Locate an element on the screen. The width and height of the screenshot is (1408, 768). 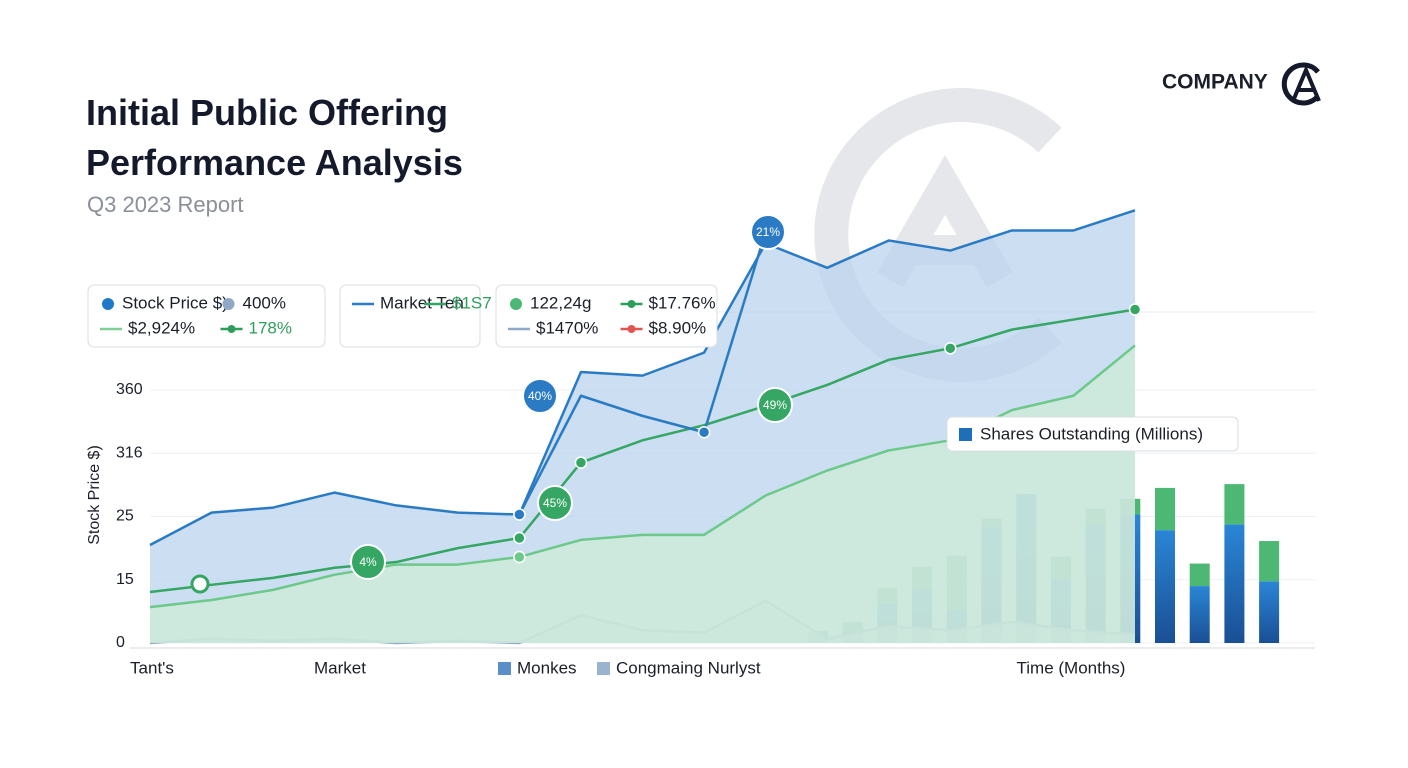
x-axis-label: Time (Months) is located at coordinates (1071, 667).